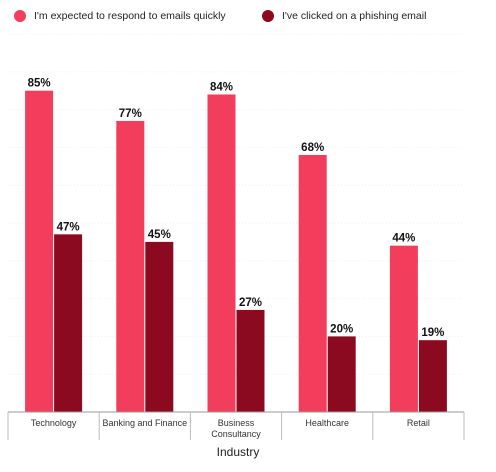 The height and width of the screenshot is (472, 496). Describe the element at coordinates (39, 84) in the screenshot. I see `data-label: 85%` at that location.